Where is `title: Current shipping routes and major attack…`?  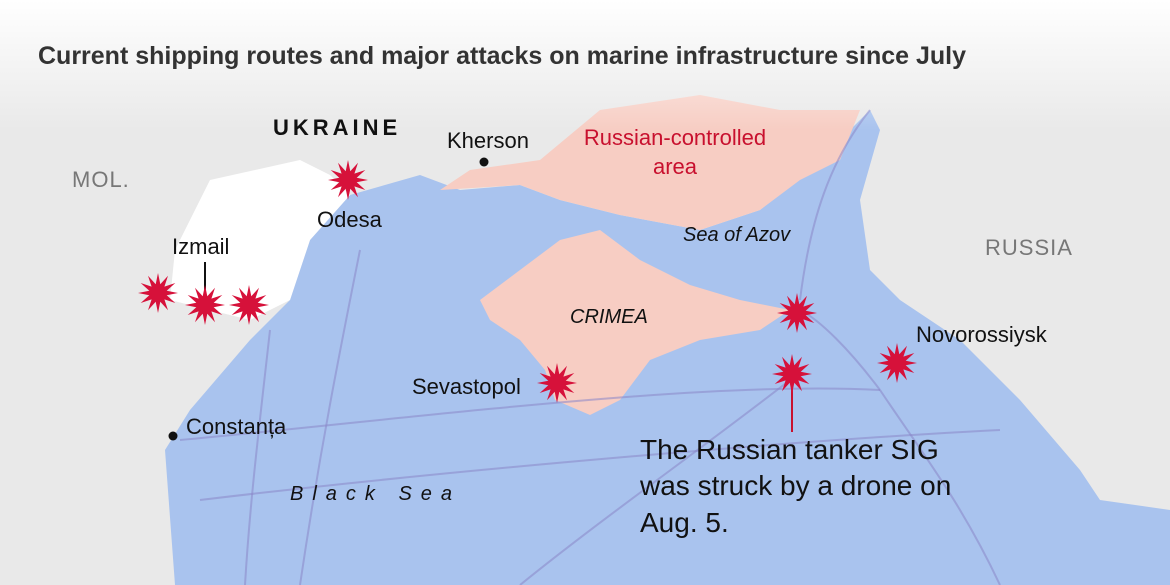 title: Current shipping routes and major attack… is located at coordinates (502, 56).